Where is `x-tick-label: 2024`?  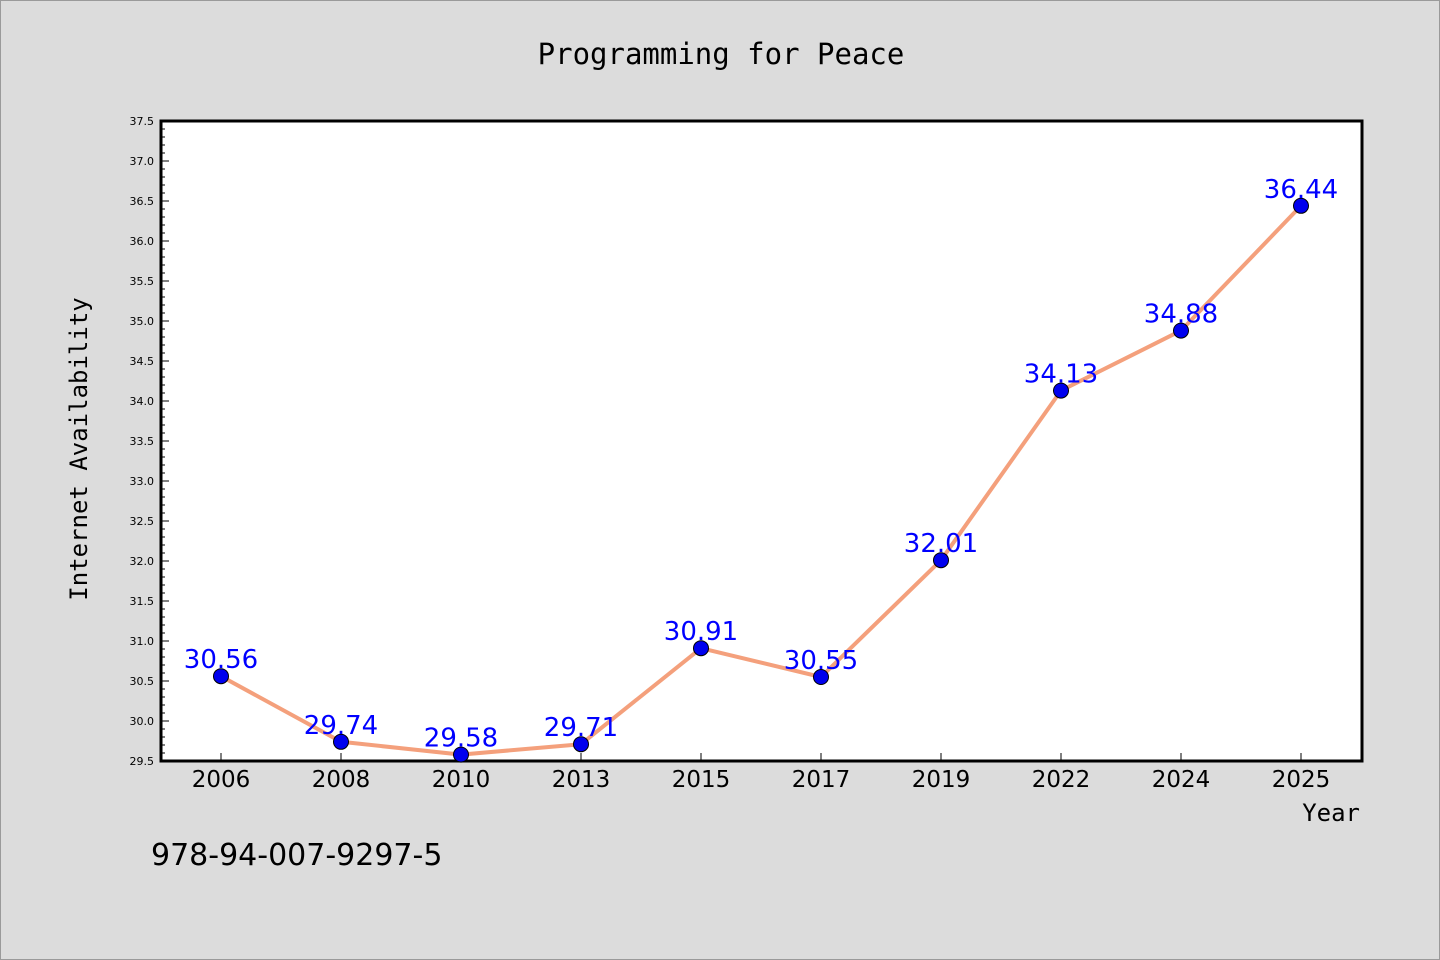
x-tick-label: 2024 is located at coordinates (1181, 780).